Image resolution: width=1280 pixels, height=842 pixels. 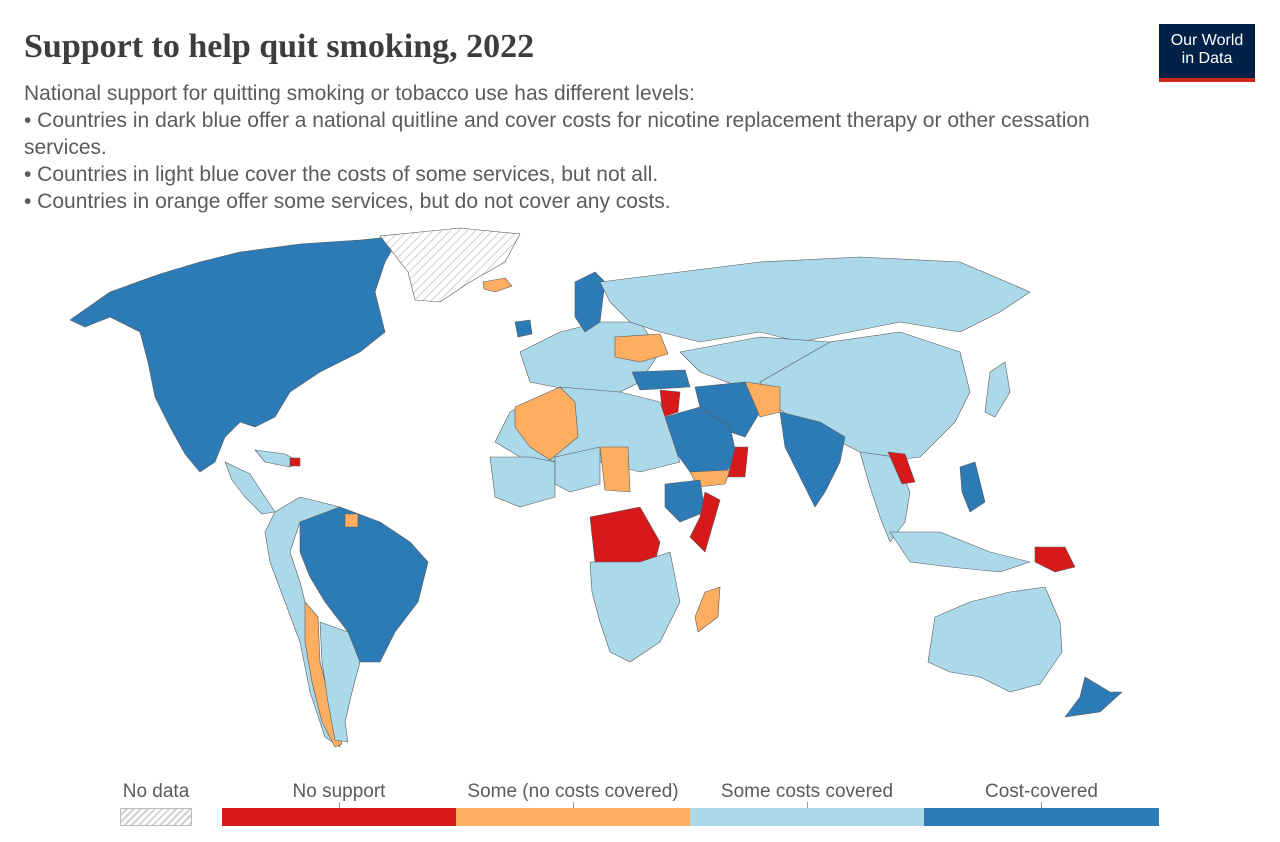 I want to click on region-turkey, so click(x=661, y=380).